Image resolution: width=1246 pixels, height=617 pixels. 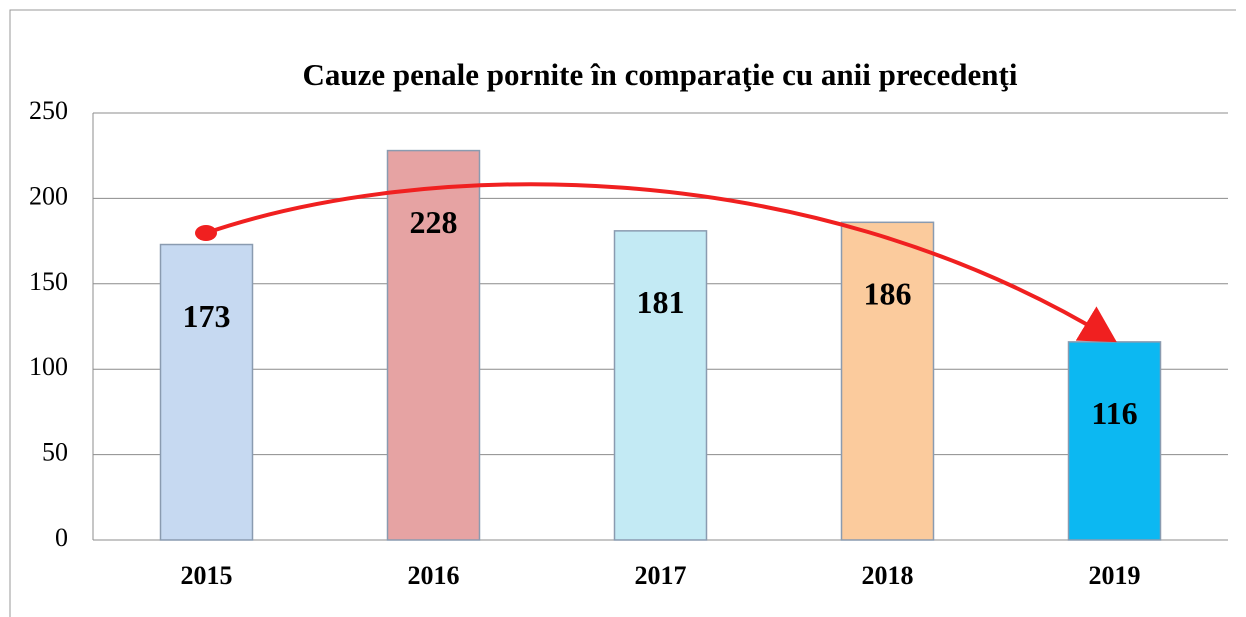 What do you see at coordinates (61, 537) in the screenshot?
I see `y-tick-label: 0` at bounding box center [61, 537].